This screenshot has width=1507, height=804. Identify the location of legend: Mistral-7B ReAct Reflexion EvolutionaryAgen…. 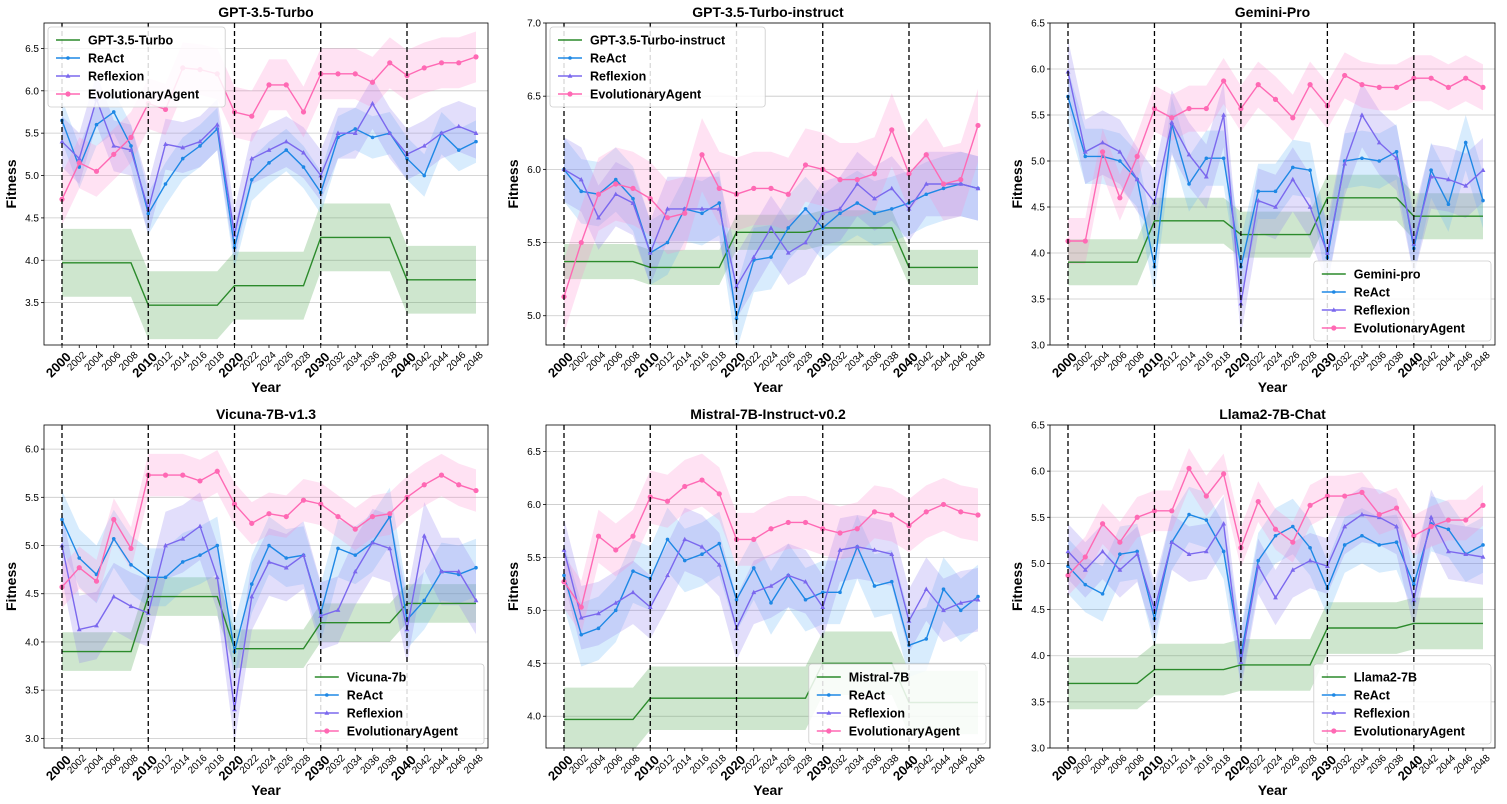
(897, 704).